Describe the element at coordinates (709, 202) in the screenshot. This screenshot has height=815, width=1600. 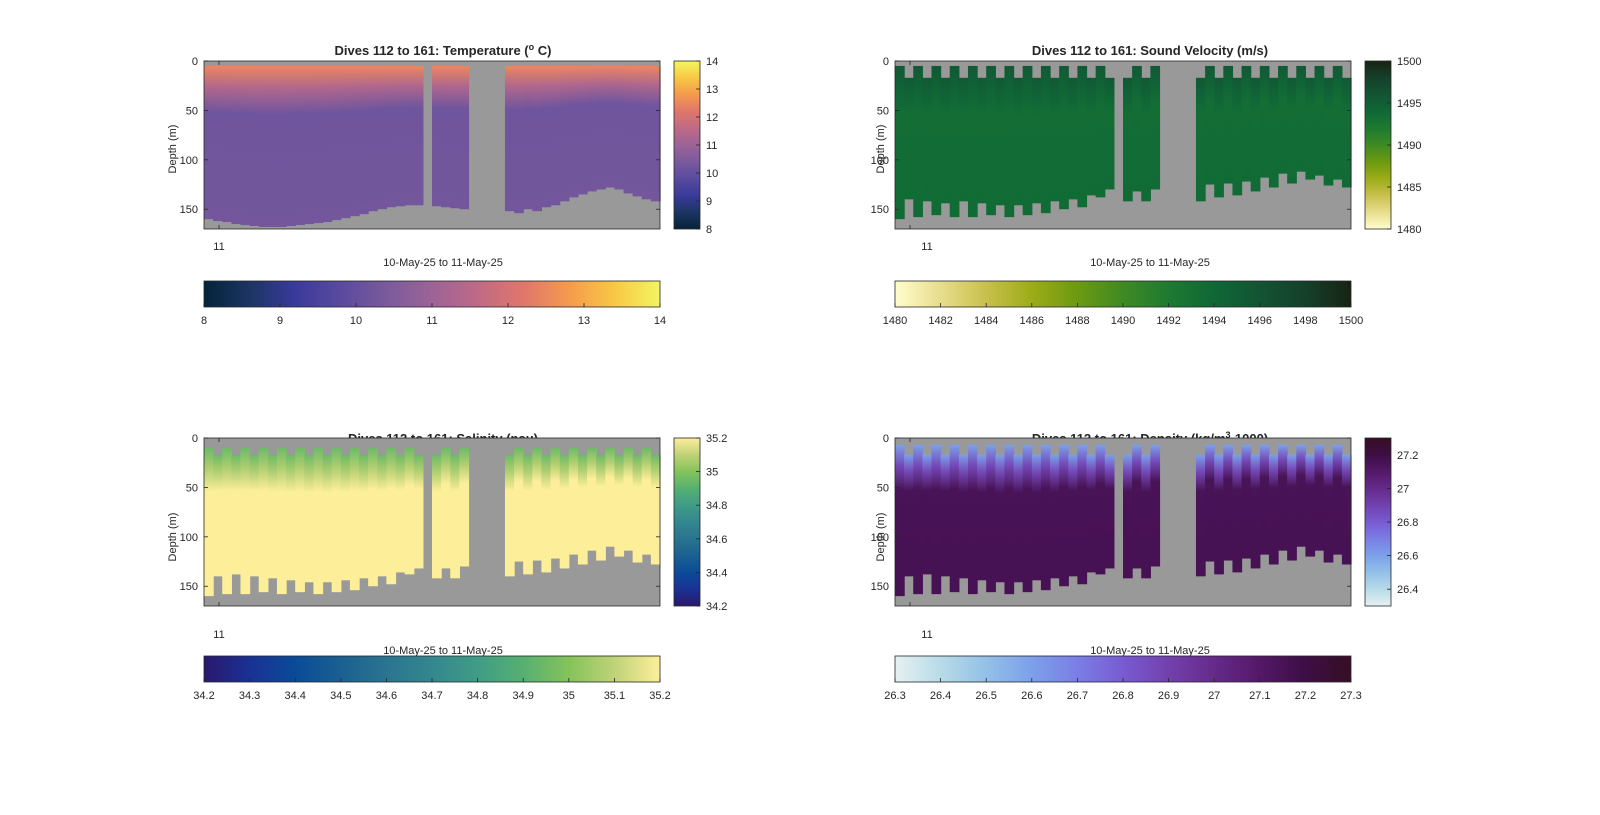
I see `colorbar-tick-label: 9` at that location.